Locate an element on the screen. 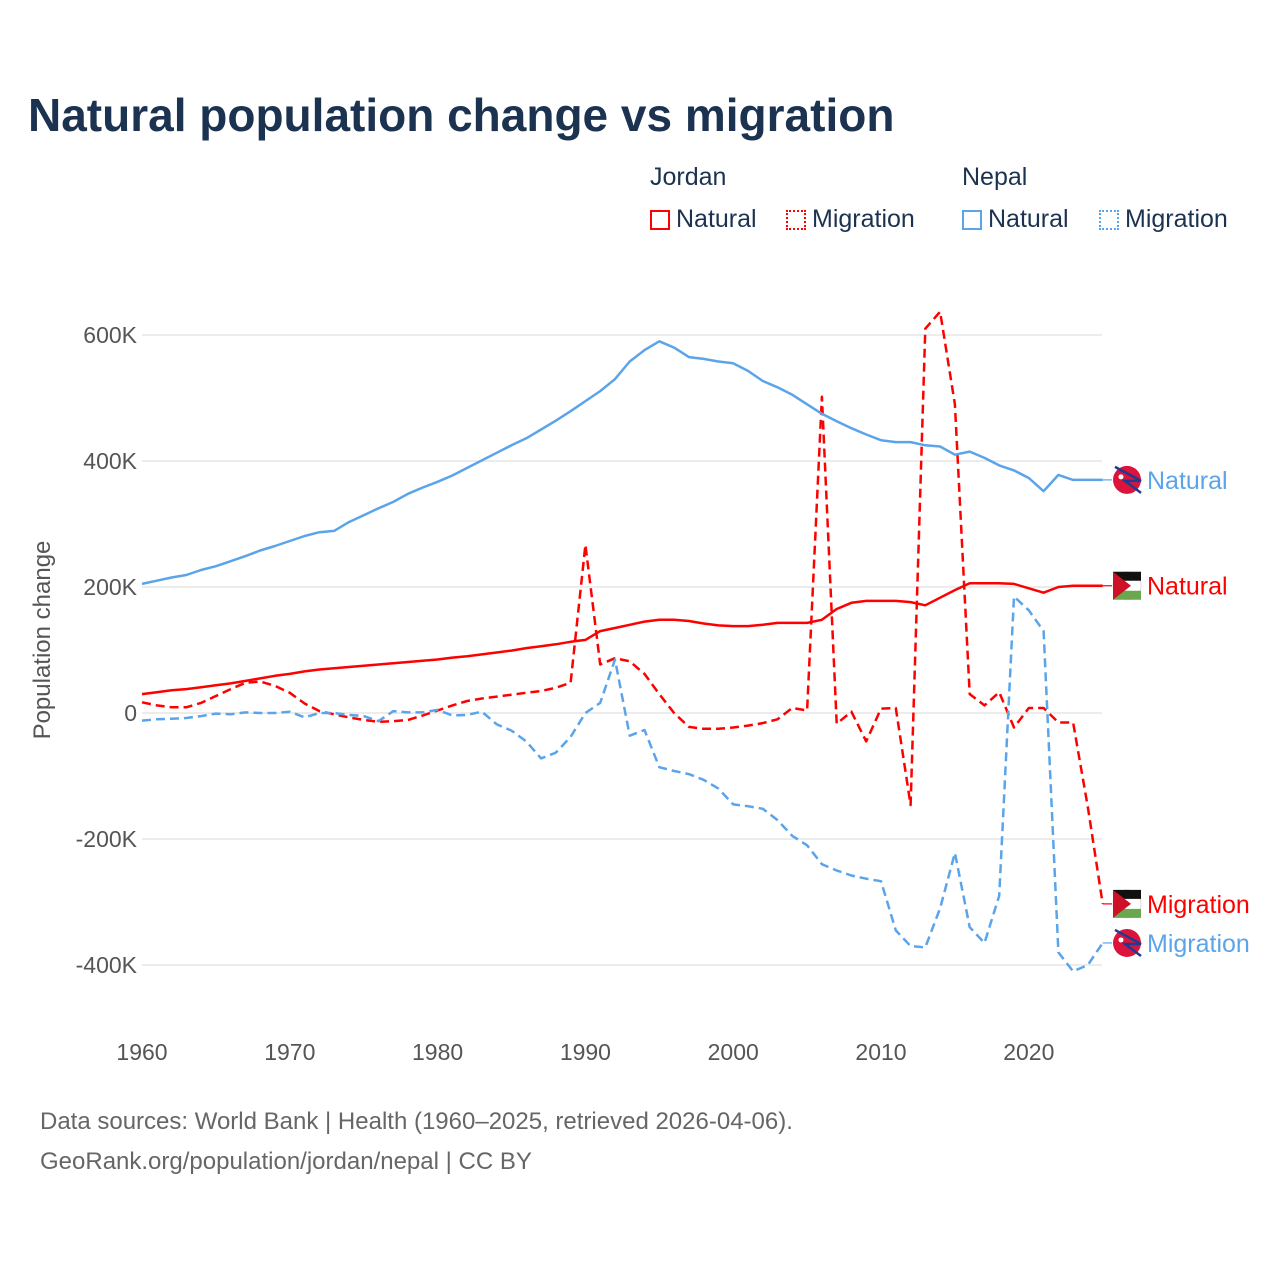  series-line-jordan-natural is located at coordinates (622, 638).